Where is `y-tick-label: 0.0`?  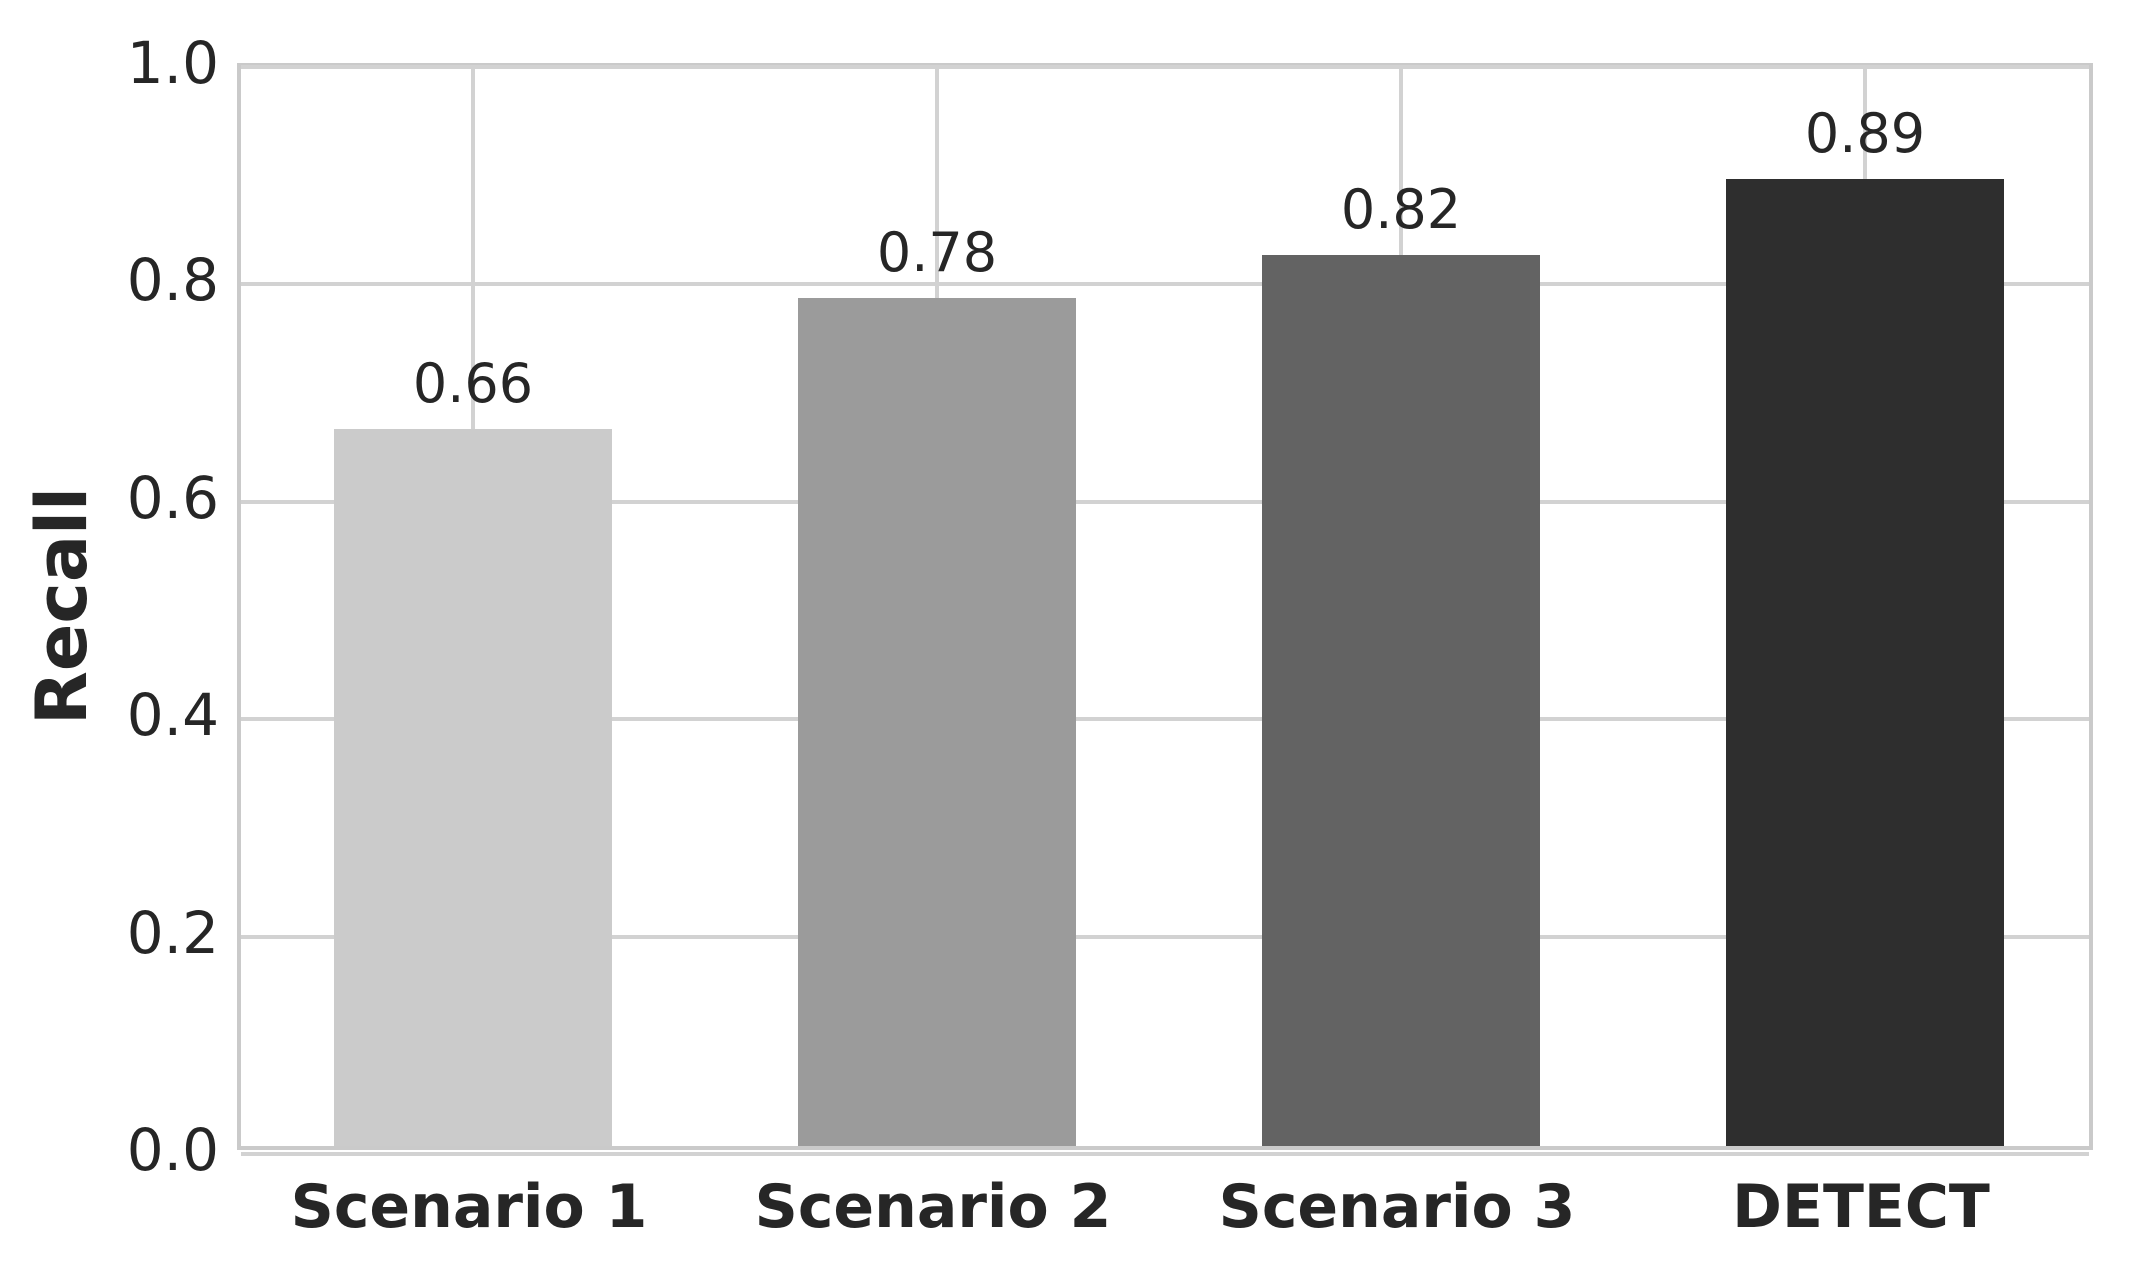 y-tick-label: 0.0 is located at coordinates (172, 1150).